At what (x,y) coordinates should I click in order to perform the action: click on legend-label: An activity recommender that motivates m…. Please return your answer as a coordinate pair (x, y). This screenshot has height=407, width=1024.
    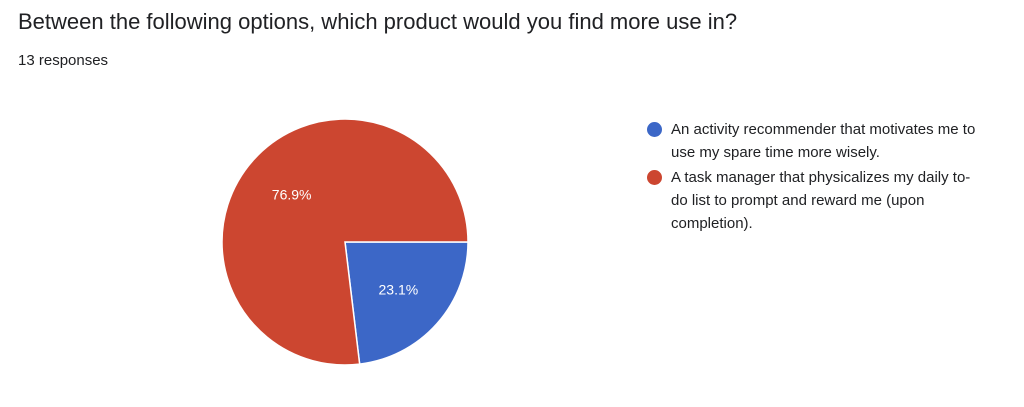
    Looking at the image, I should click on (823, 141).